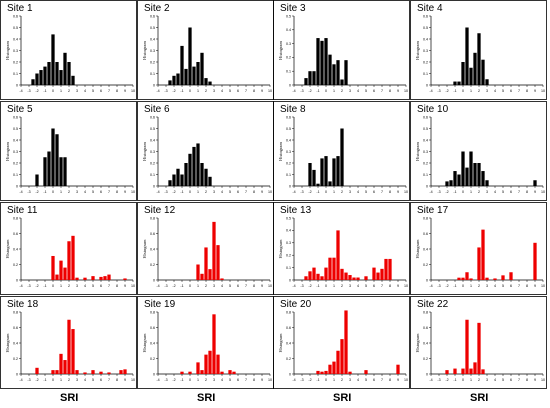 The height and width of the screenshot is (408, 550). I want to click on y-axis-label: Histogram, so click(7, 248).